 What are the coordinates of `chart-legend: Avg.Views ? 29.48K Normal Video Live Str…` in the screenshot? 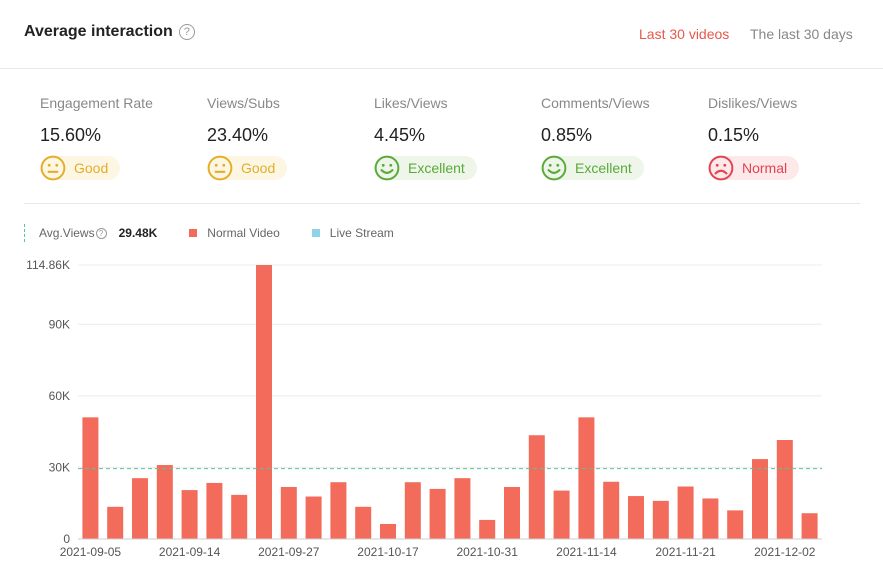 It's located at (209, 233).